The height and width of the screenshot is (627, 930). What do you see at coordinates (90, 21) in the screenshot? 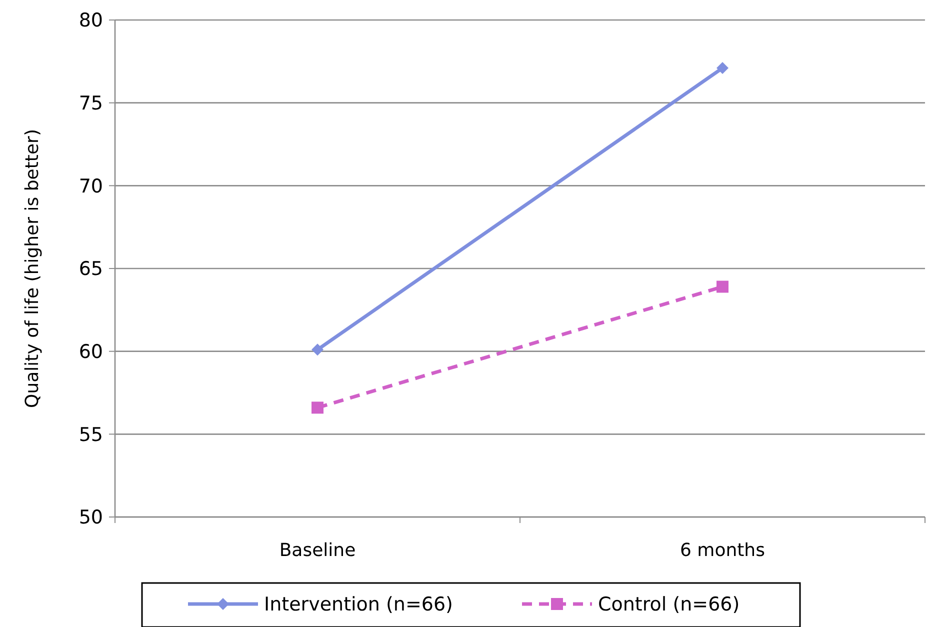
I see `y-tick-label: 80` at bounding box center [90, 21].